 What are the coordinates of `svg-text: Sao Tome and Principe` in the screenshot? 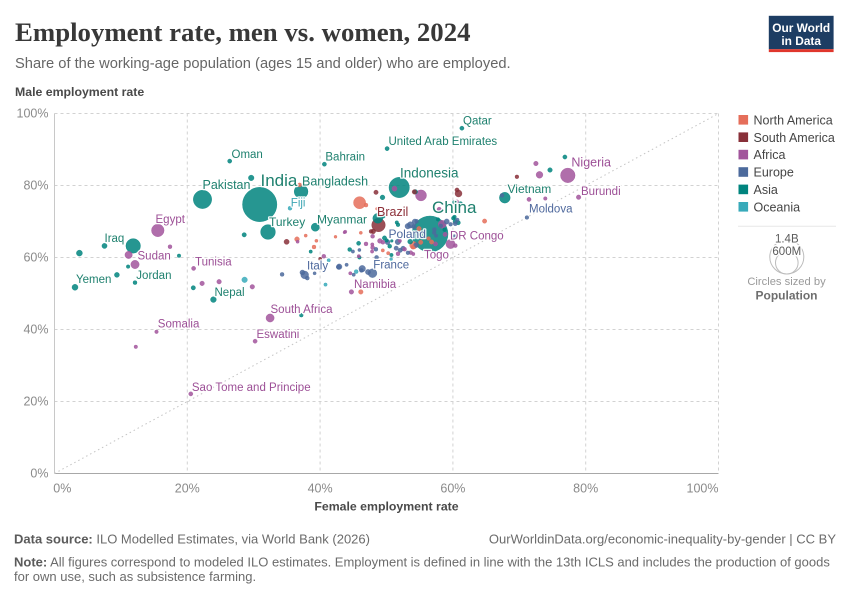 It's located at (251, 388).